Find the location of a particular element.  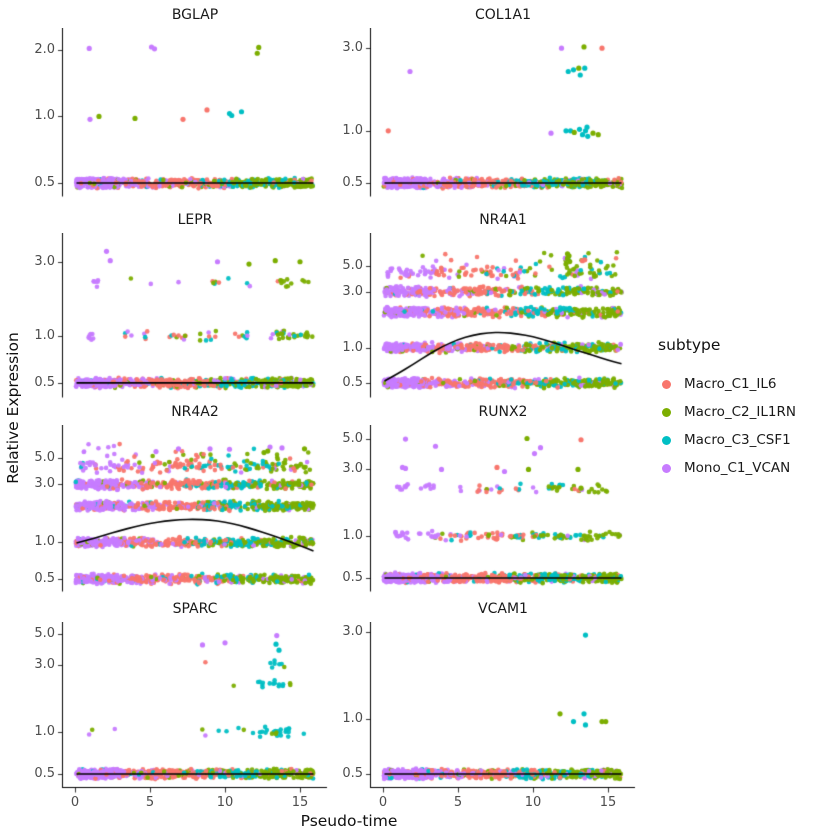

facet-canvas-col1a1 is located at coordinates (499, 117).